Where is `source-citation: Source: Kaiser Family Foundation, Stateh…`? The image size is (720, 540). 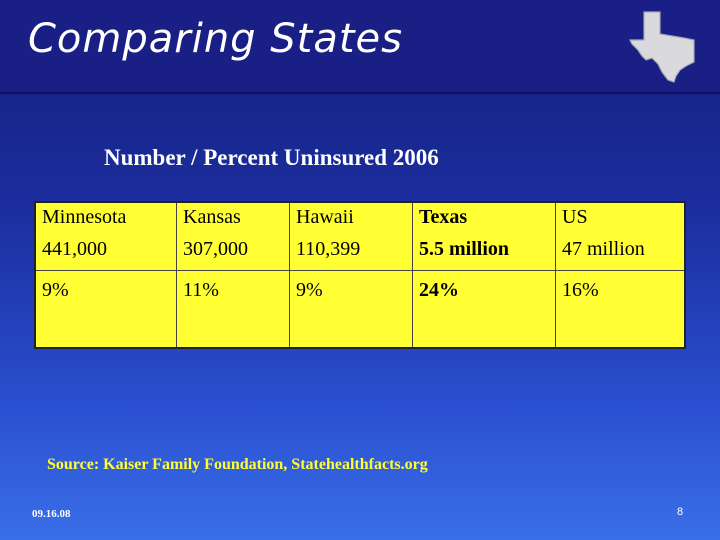
source-citation: Source: Kaiser Family Foundation, Stateh… is located at coordinates (237, 464).